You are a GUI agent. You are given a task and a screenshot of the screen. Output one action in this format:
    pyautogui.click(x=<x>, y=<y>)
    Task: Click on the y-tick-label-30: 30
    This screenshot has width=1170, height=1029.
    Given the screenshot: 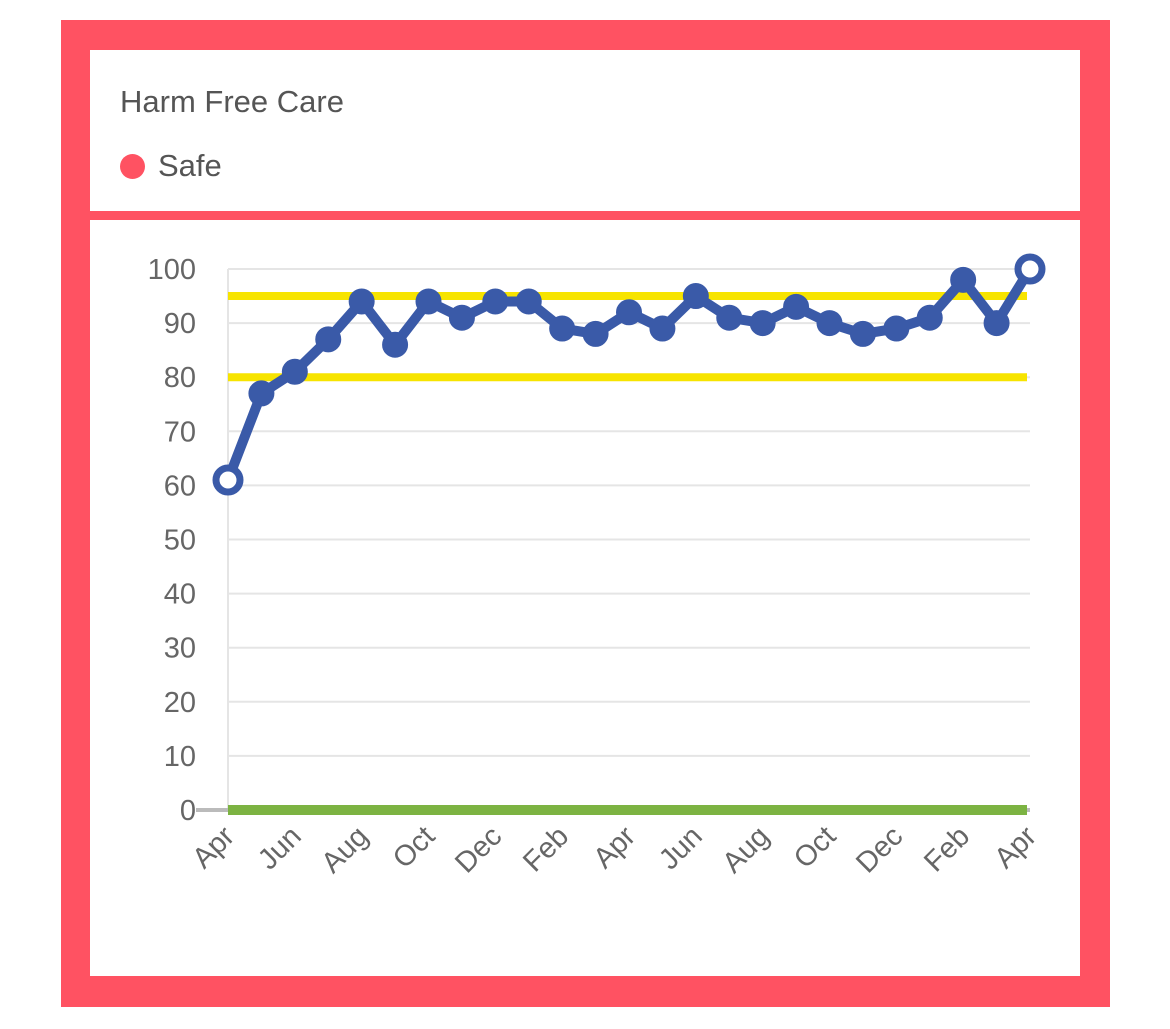 What is the action you would take?
    pyautogui.click(x=180, y=649)
    